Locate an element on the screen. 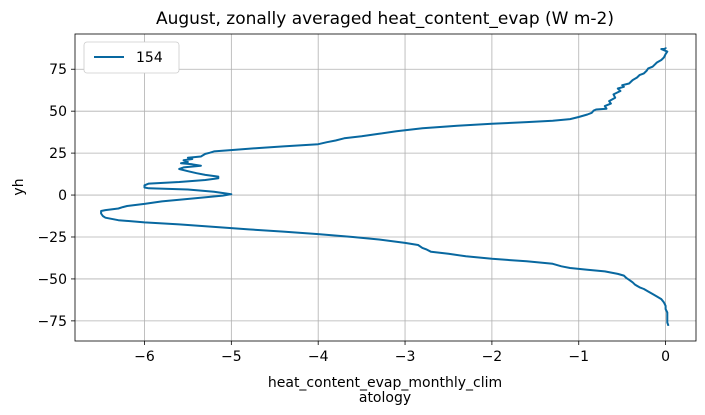 This screenshot has height=415, width=705. x-tick-label: −1 is located at coordinates (578, 357).